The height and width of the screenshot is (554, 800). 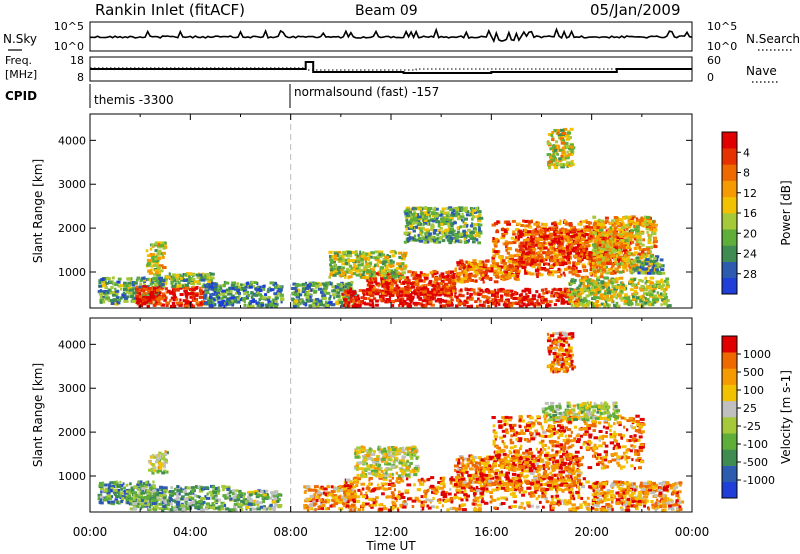 What do you see at coordinates (647, 264) in the screenshot?
I see `power-echo-region` at bounding box center [647, 264].